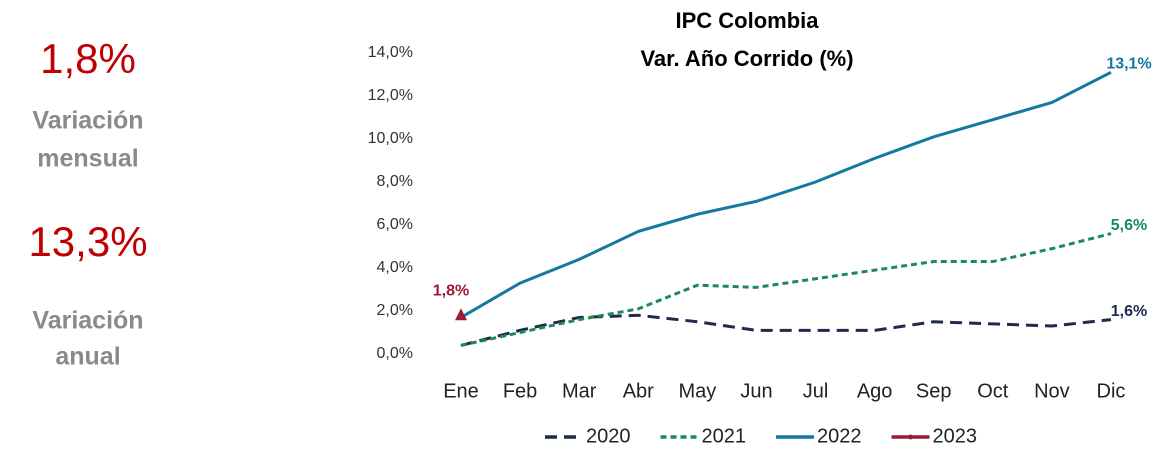  Describe the element at coordinates (395, 353) in the screenshot. I see `y-tick-label: 0,0%` at that location.